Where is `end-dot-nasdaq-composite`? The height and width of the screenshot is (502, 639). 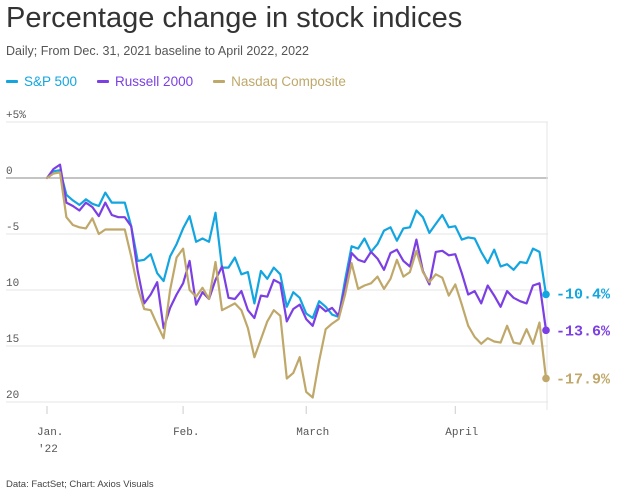
end-dot-nasdaq-composite is located at coordinates (546, 378).